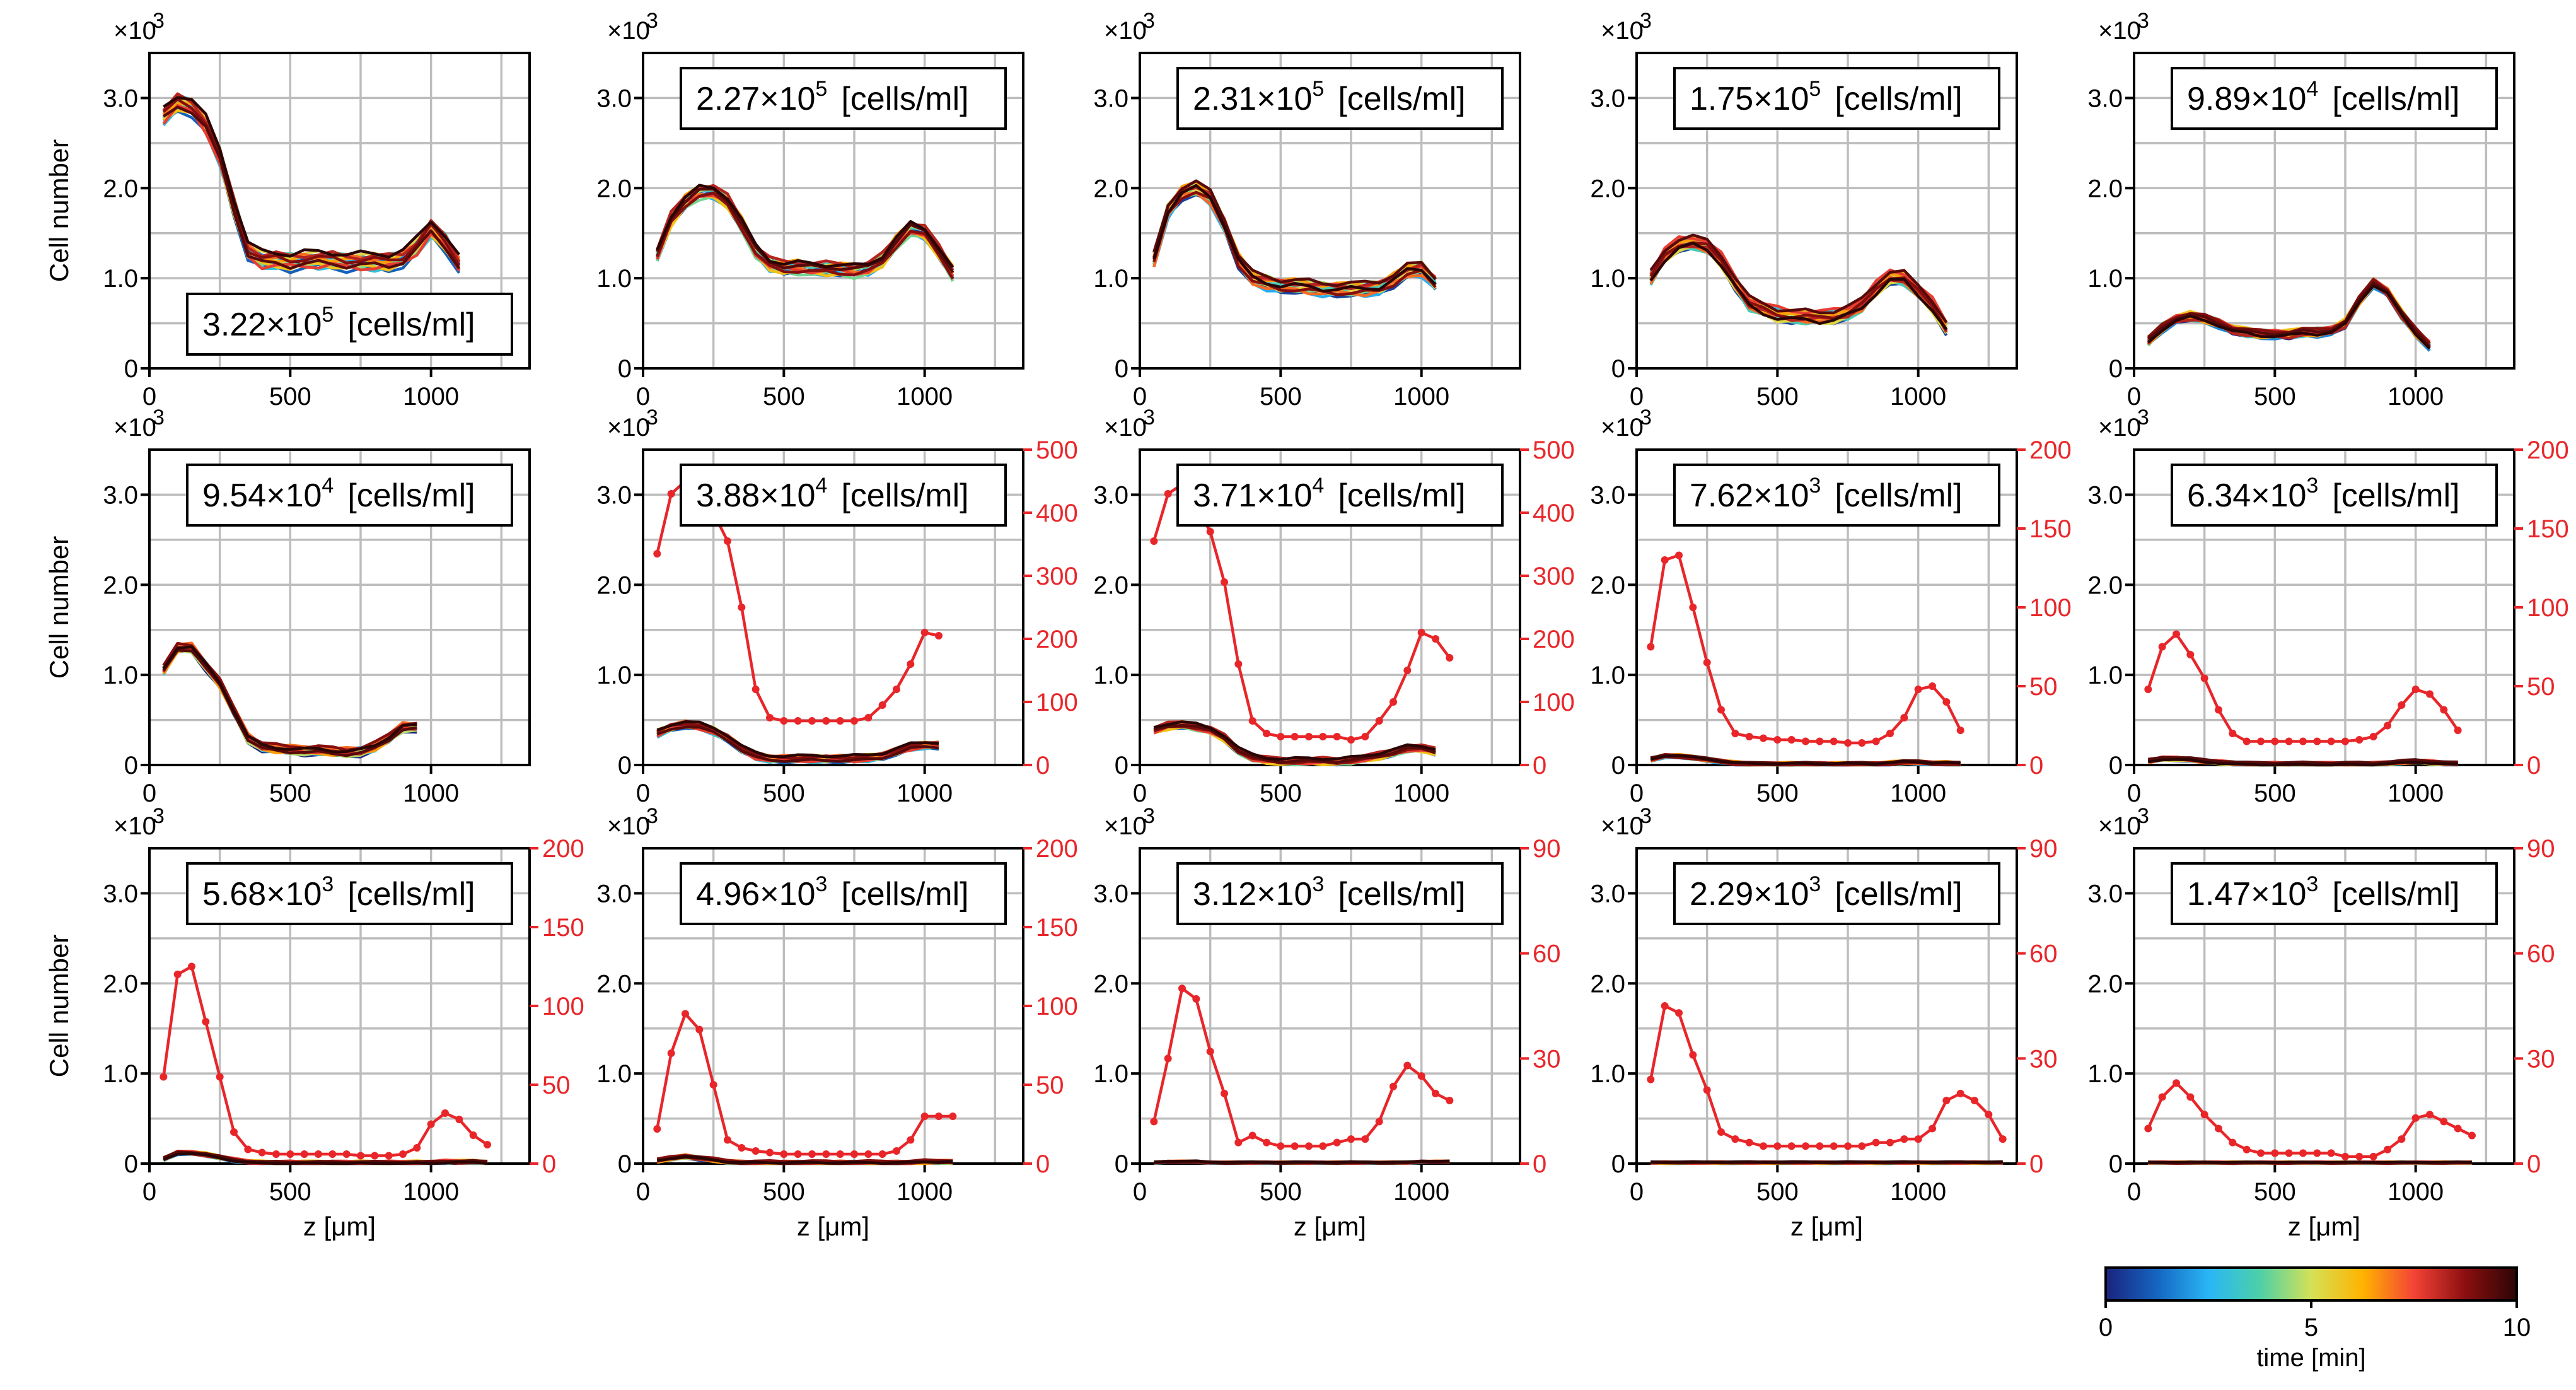 The image size is (2576, 1390). What do you see at coordinates (1110, 495) in the screenshot?
I see `y-tick-label: 3.0` at bounding box center [1110, 495].